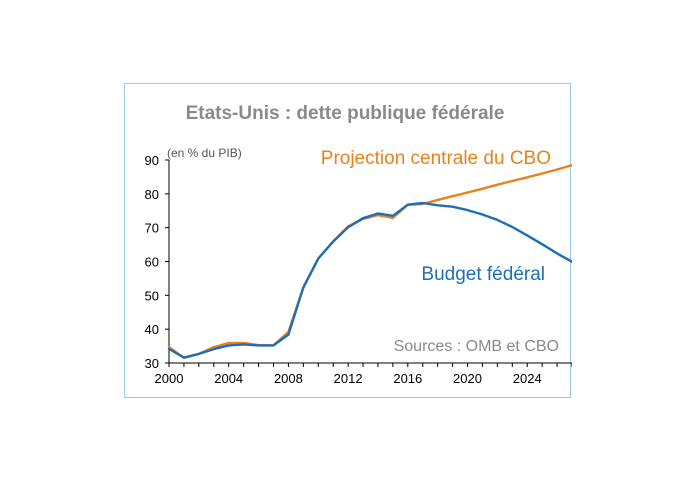 The height and width of the screenshot is (483, 695). What do you see at coordinates (152, 160) in the screenshot?
I see `y-tick-label: 90` at bounding box center [152, 160].